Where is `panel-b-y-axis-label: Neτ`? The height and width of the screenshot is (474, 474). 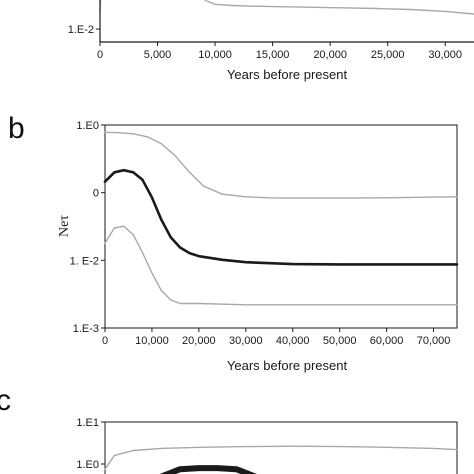
panel-b-y-axis-label: Neτ is located at coordinates (64, 226).